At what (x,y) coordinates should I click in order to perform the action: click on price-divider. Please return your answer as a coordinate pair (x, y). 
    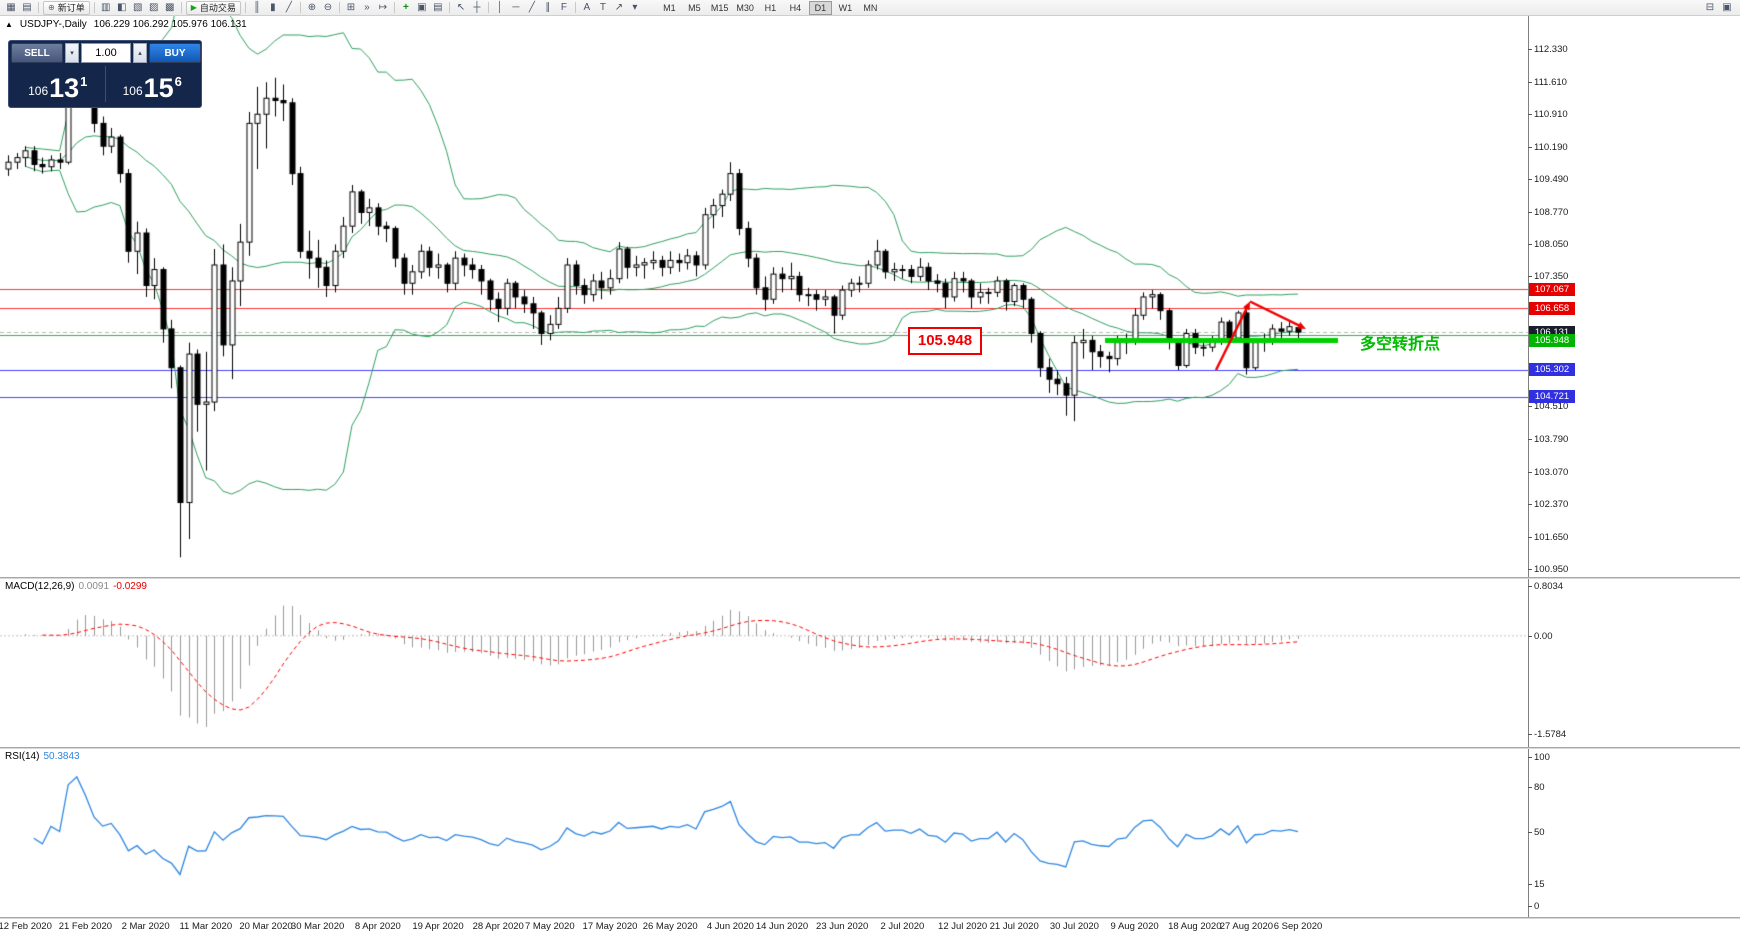
    Looking at the image, I should click on (105, 84).